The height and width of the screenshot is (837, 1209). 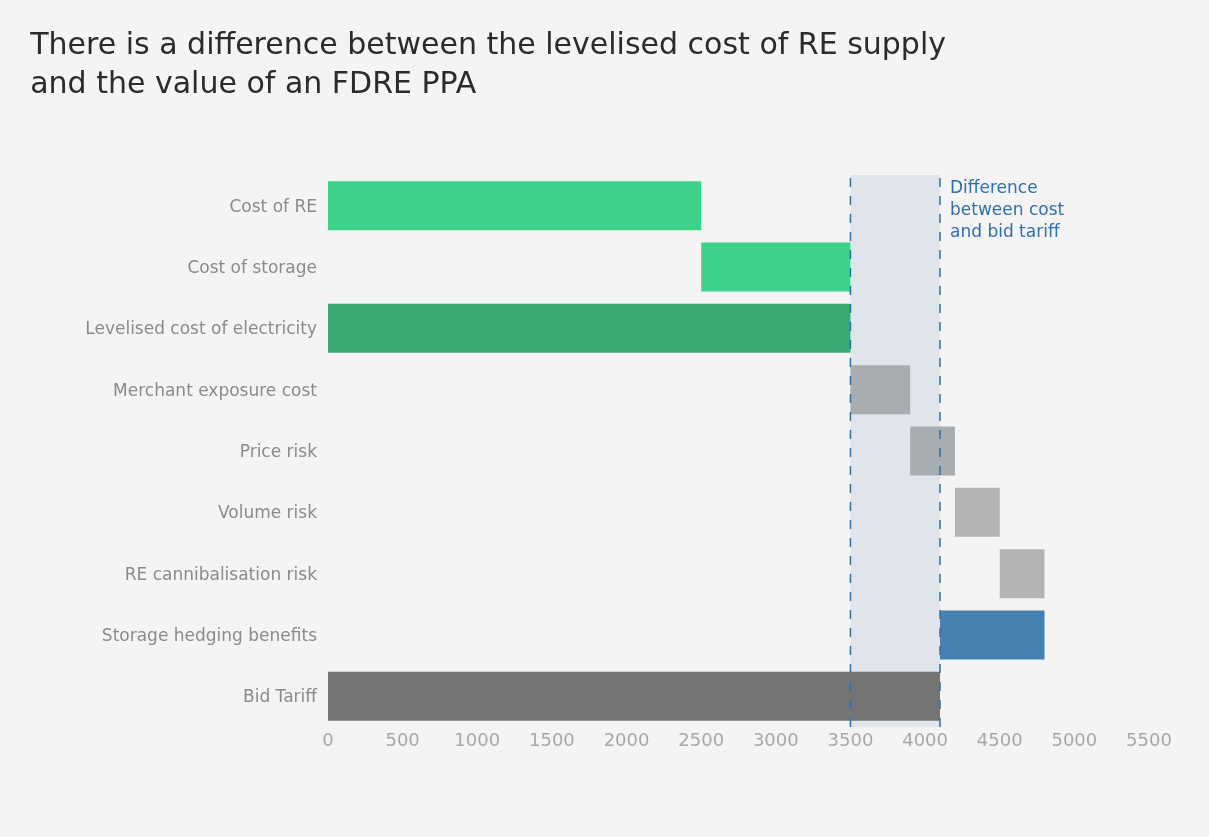 I want to click on x-tick-label: 5000, so click(x=1074, y=739).